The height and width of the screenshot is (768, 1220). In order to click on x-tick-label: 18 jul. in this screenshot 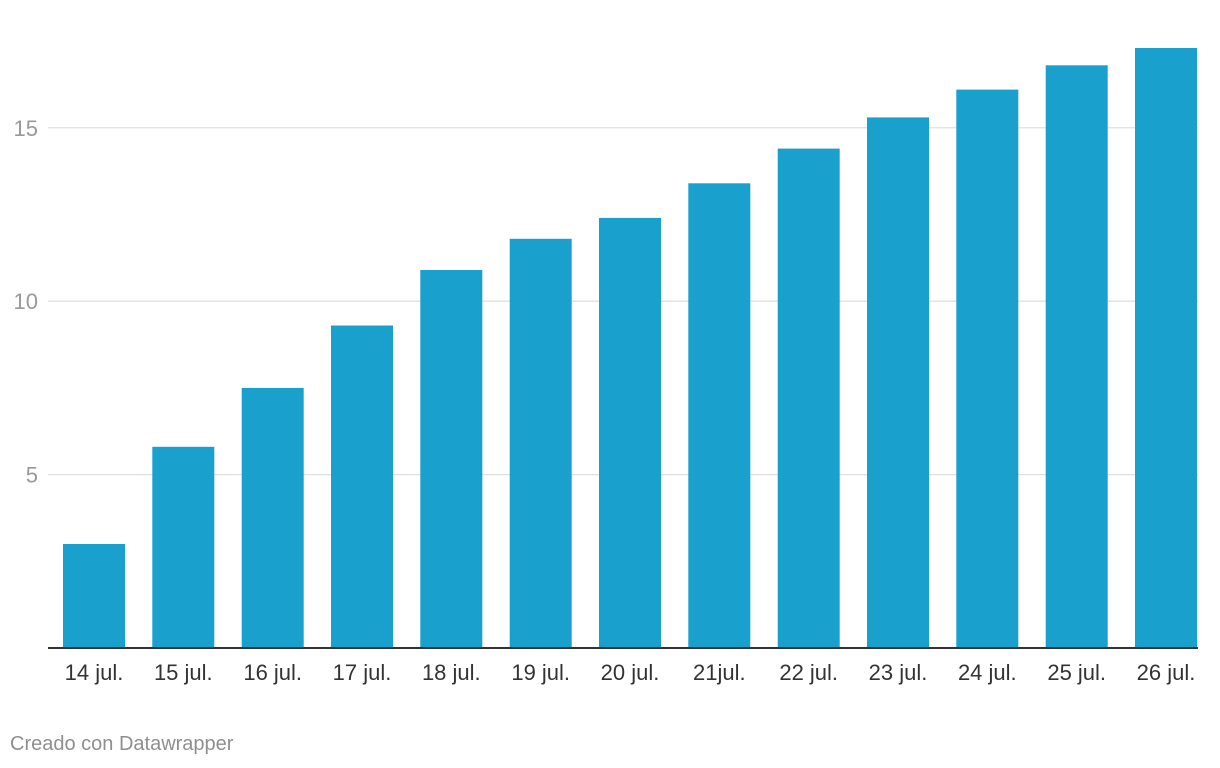, I will do `click(451, 672)`.